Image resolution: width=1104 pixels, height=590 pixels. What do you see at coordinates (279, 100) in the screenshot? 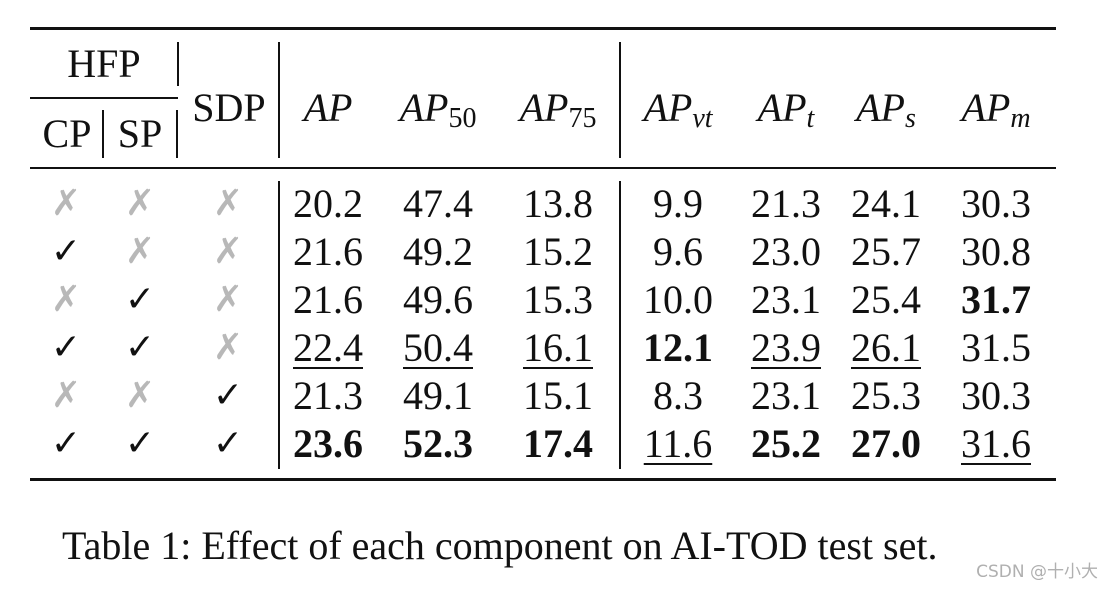
I see `sdp-right-rule-header` at bounding box center [279, 100].